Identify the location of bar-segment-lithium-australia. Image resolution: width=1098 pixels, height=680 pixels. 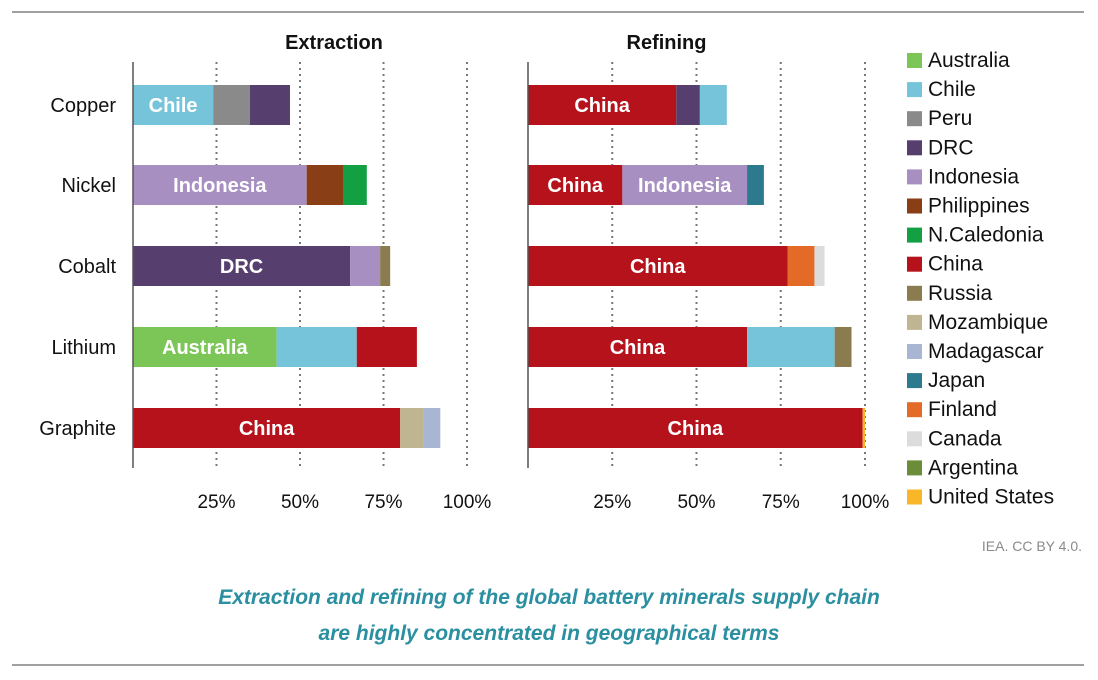
(205, 347).